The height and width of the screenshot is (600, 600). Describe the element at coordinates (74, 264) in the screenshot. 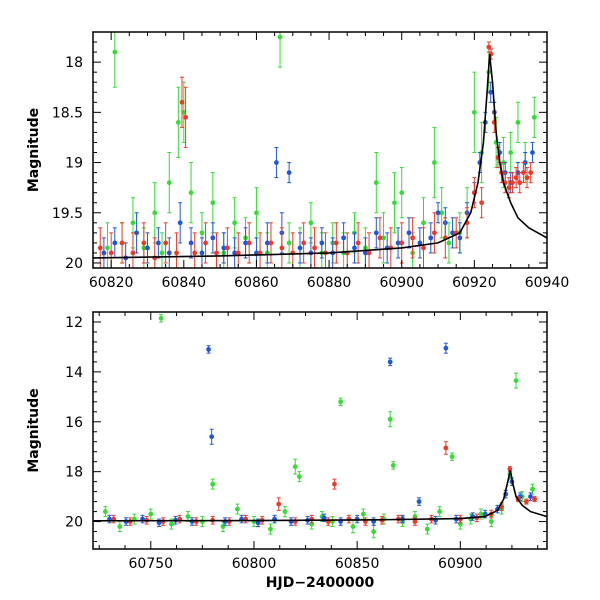

I see `y-tick-label: 20` at that location.